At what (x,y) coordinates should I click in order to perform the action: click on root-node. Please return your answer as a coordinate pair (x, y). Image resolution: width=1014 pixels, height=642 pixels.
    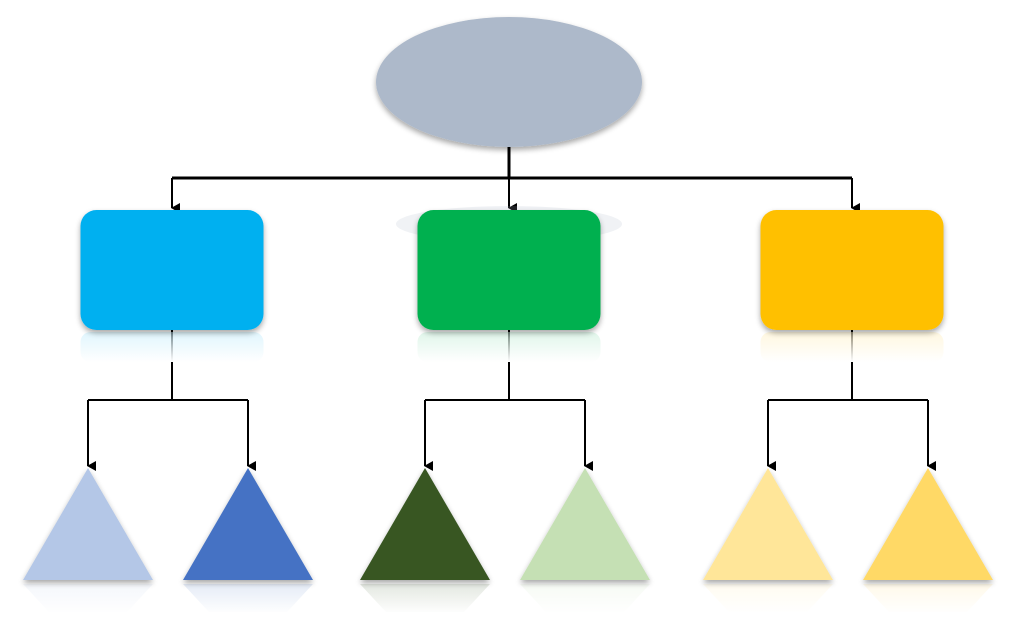
    Looking at the image, I should click on (509, 82).